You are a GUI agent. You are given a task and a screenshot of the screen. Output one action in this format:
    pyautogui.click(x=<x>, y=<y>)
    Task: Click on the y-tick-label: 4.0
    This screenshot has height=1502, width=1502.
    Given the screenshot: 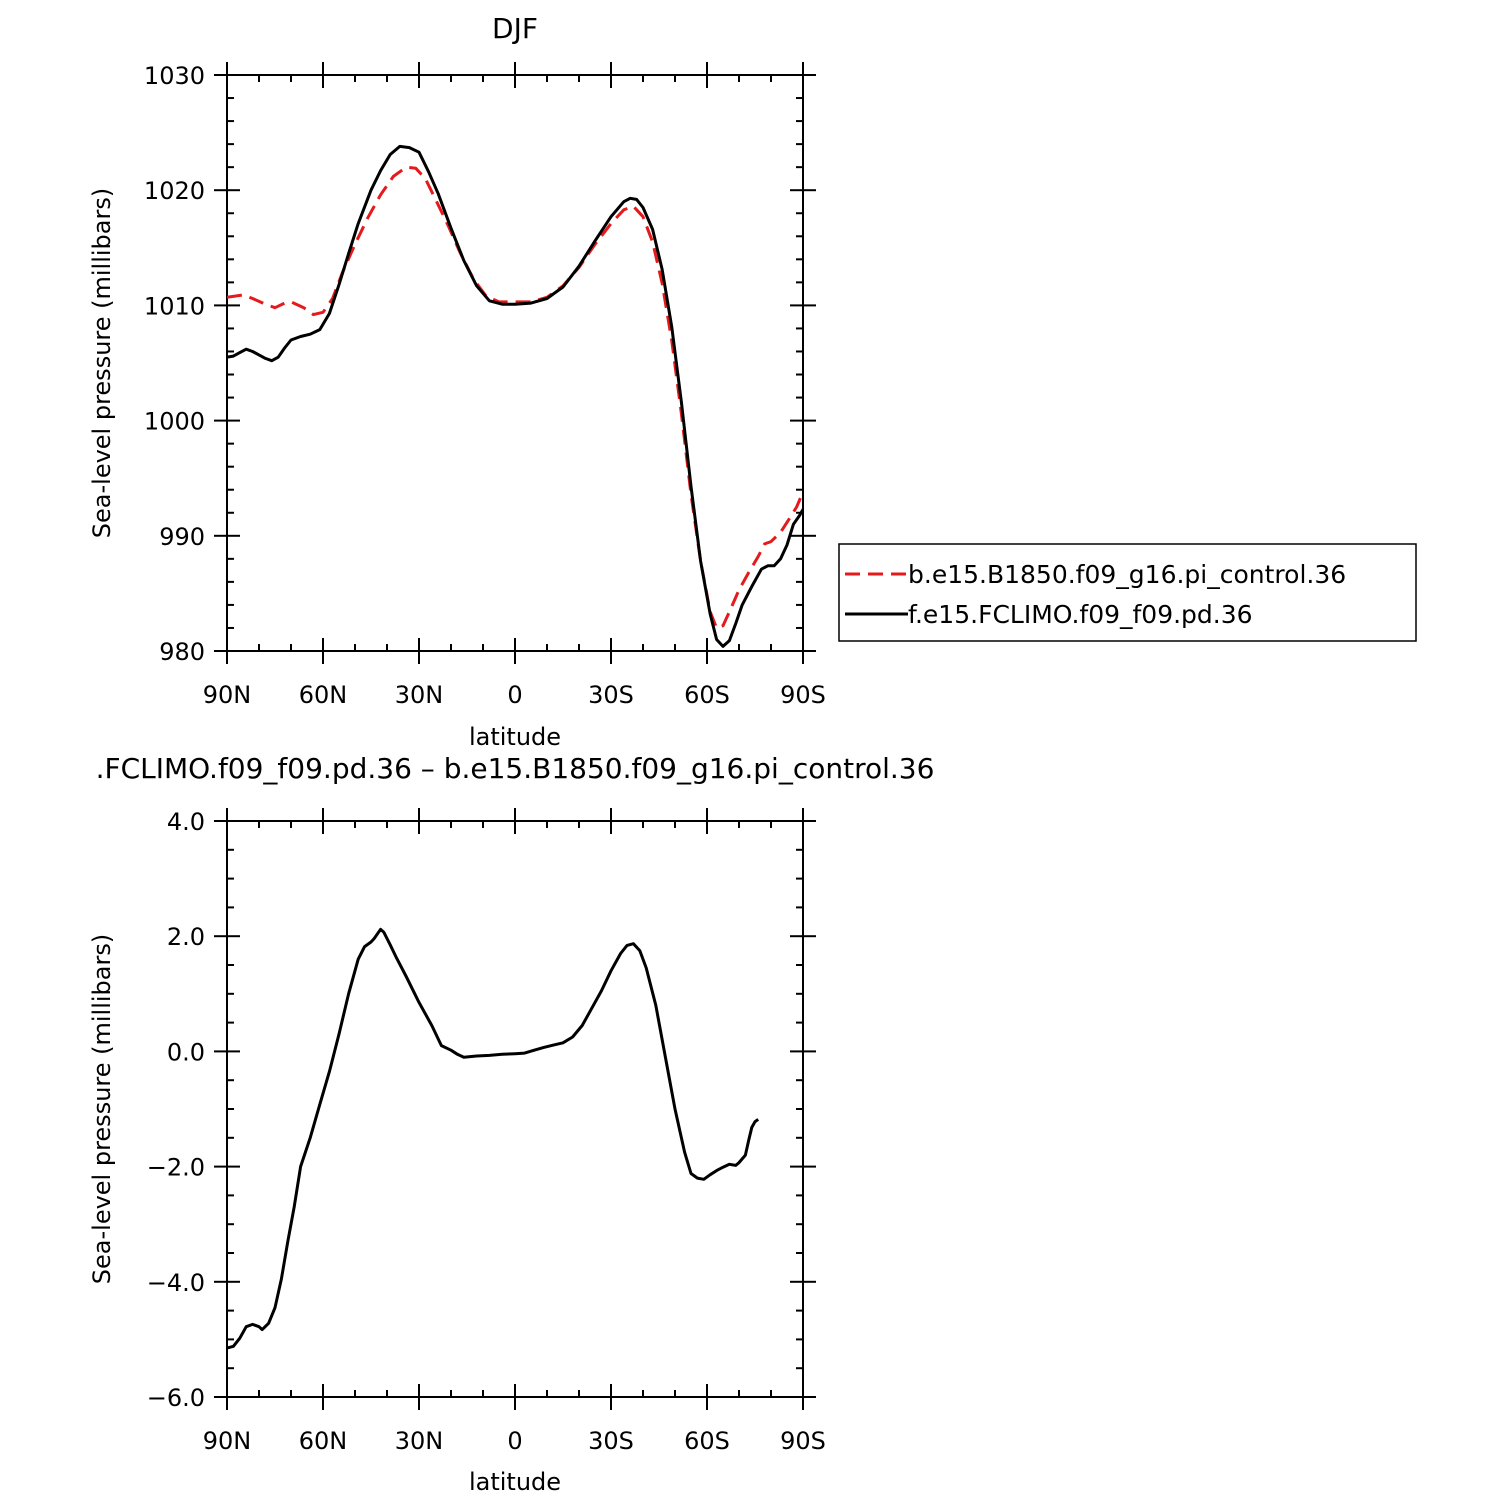 What is the action you would take?
    pyautogui.click(x=186, y=822)
    